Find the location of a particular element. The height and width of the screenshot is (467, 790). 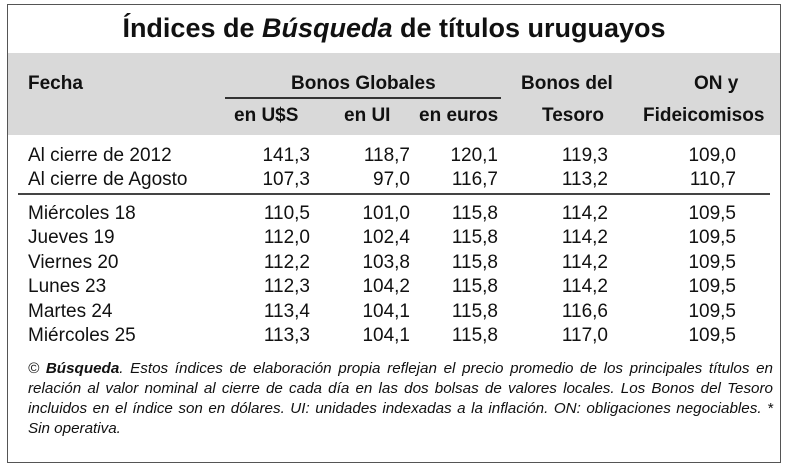

cell-usd: 113,3 is located at coordinates (286, 335).